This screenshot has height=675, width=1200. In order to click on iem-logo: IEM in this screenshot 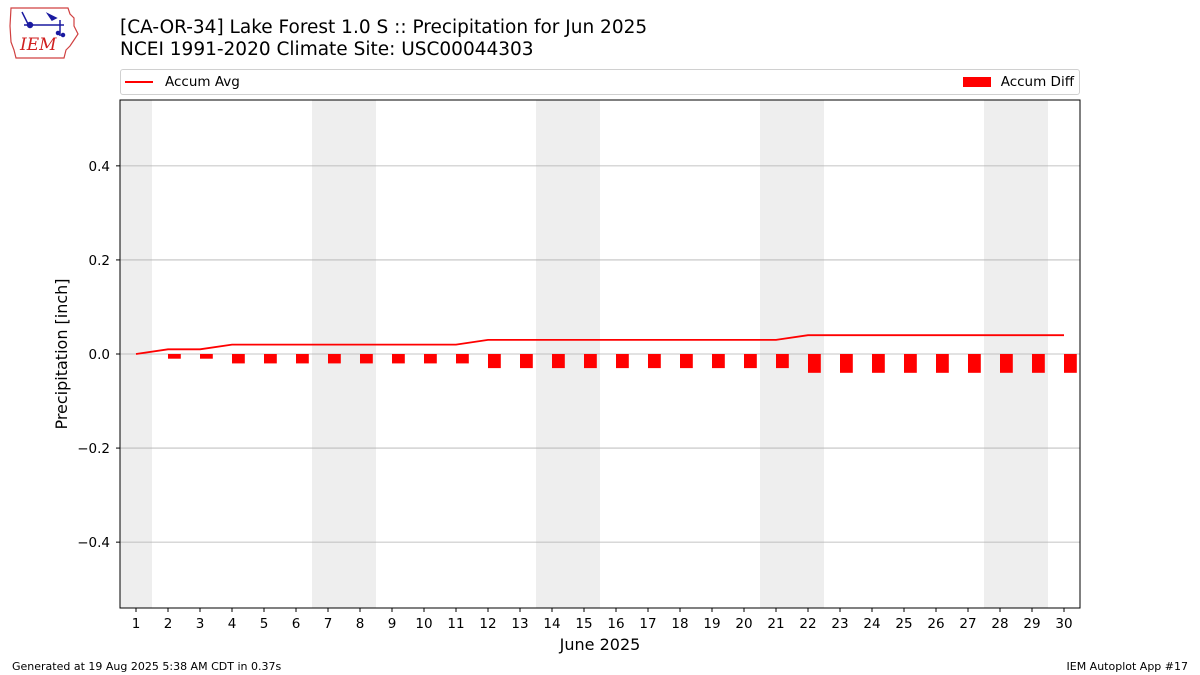, I will do `click(44, 33)`.